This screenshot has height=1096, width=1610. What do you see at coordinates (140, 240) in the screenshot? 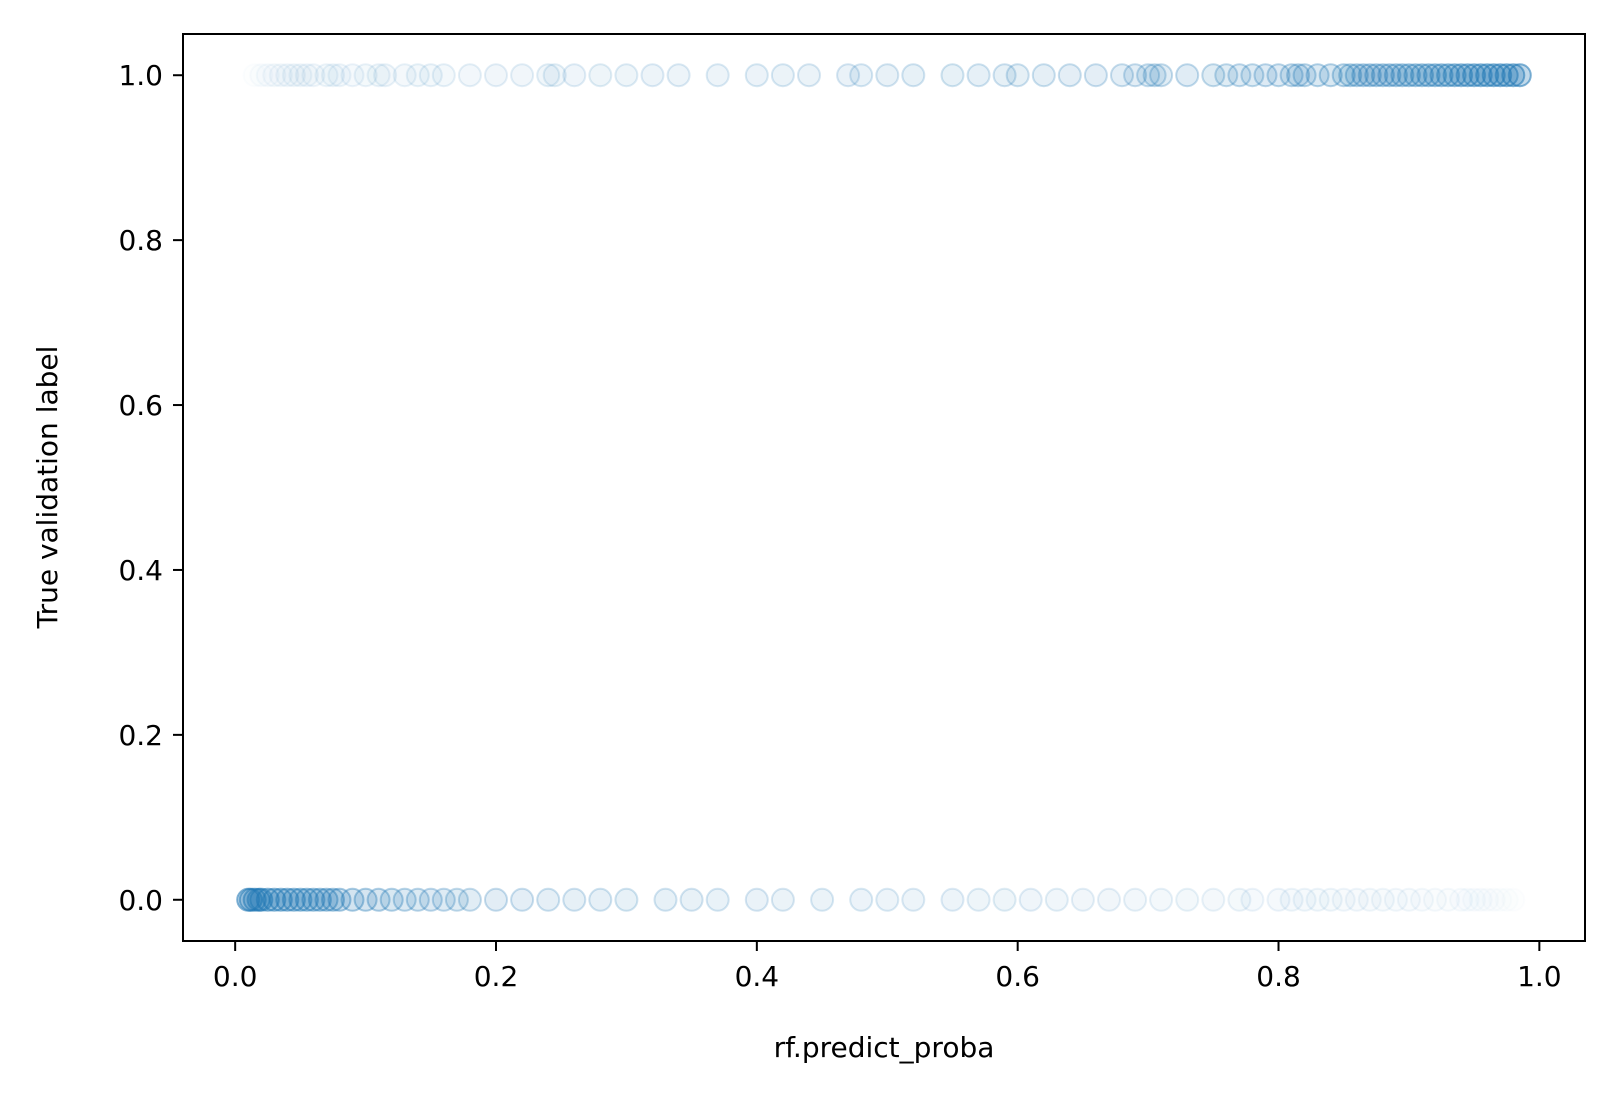
I see `y-tick-label: 0.8` at bounding box center [140, 240].